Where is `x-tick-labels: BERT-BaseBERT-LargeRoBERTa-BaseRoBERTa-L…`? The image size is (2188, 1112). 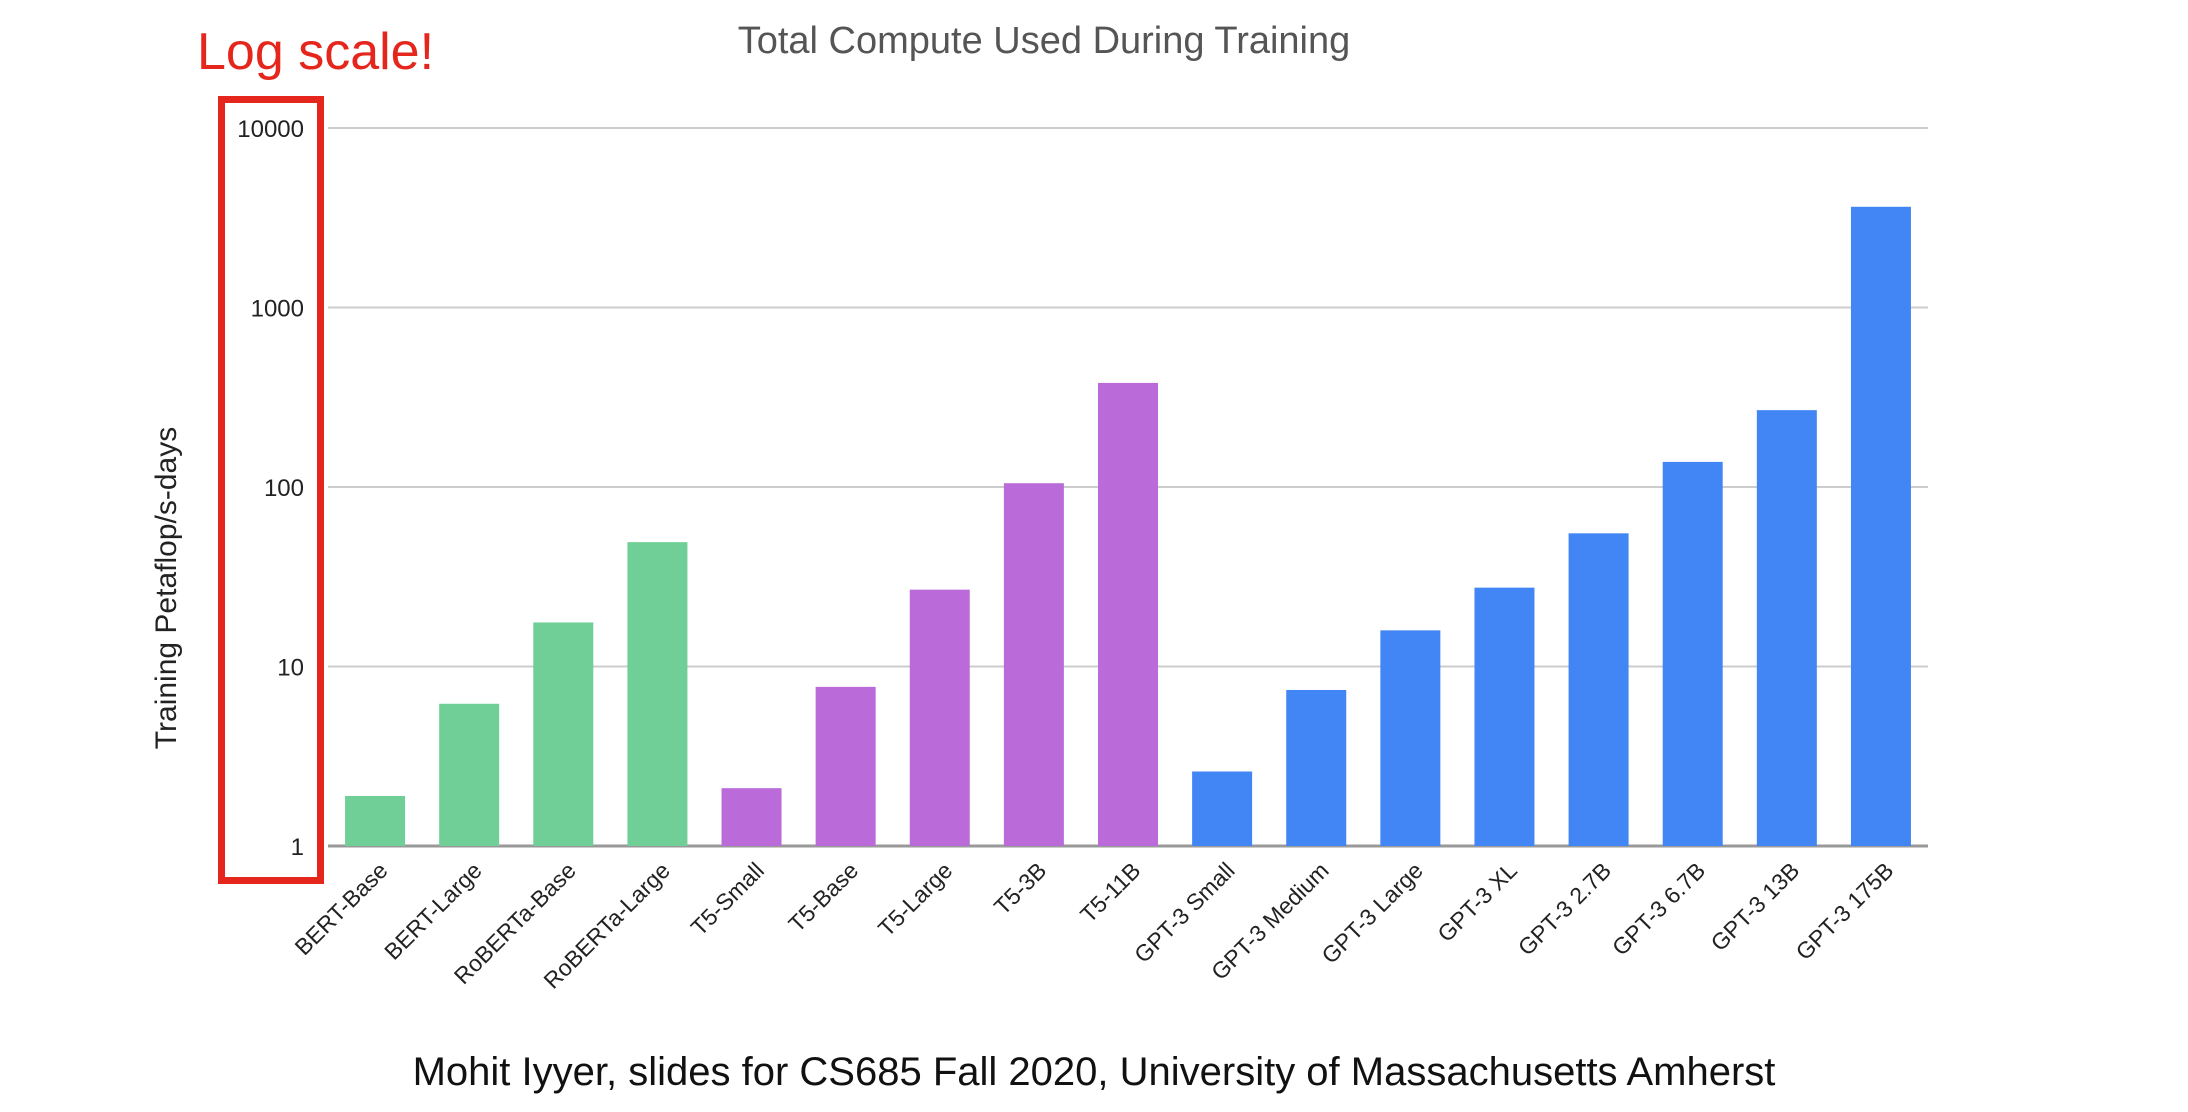 x-tick-labels: BERT-BaseBERT-LargeRoBERTa-BaseRoBERTa-L… is located at coordinates (1094, 925).